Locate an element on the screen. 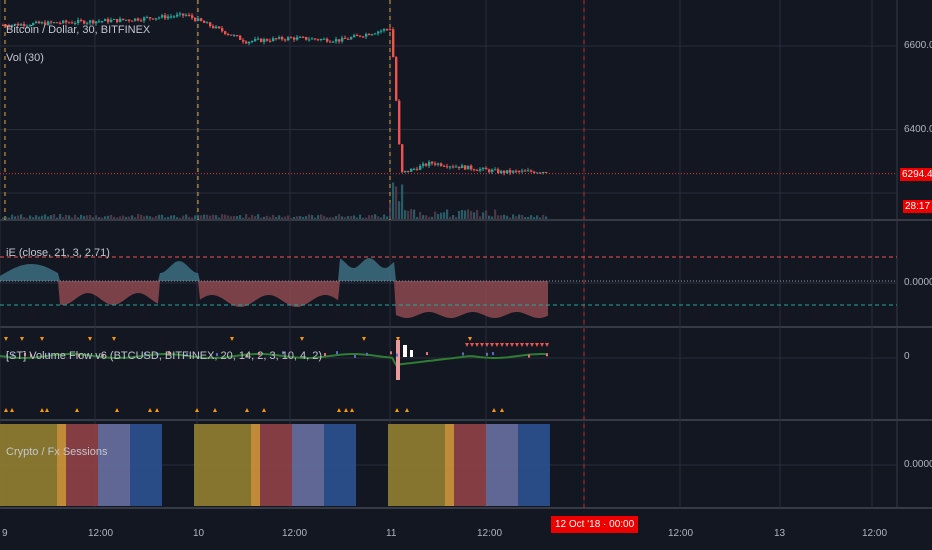 This screenshot has width=932, height=550. session-block-us is located at coordinates (308, 465).